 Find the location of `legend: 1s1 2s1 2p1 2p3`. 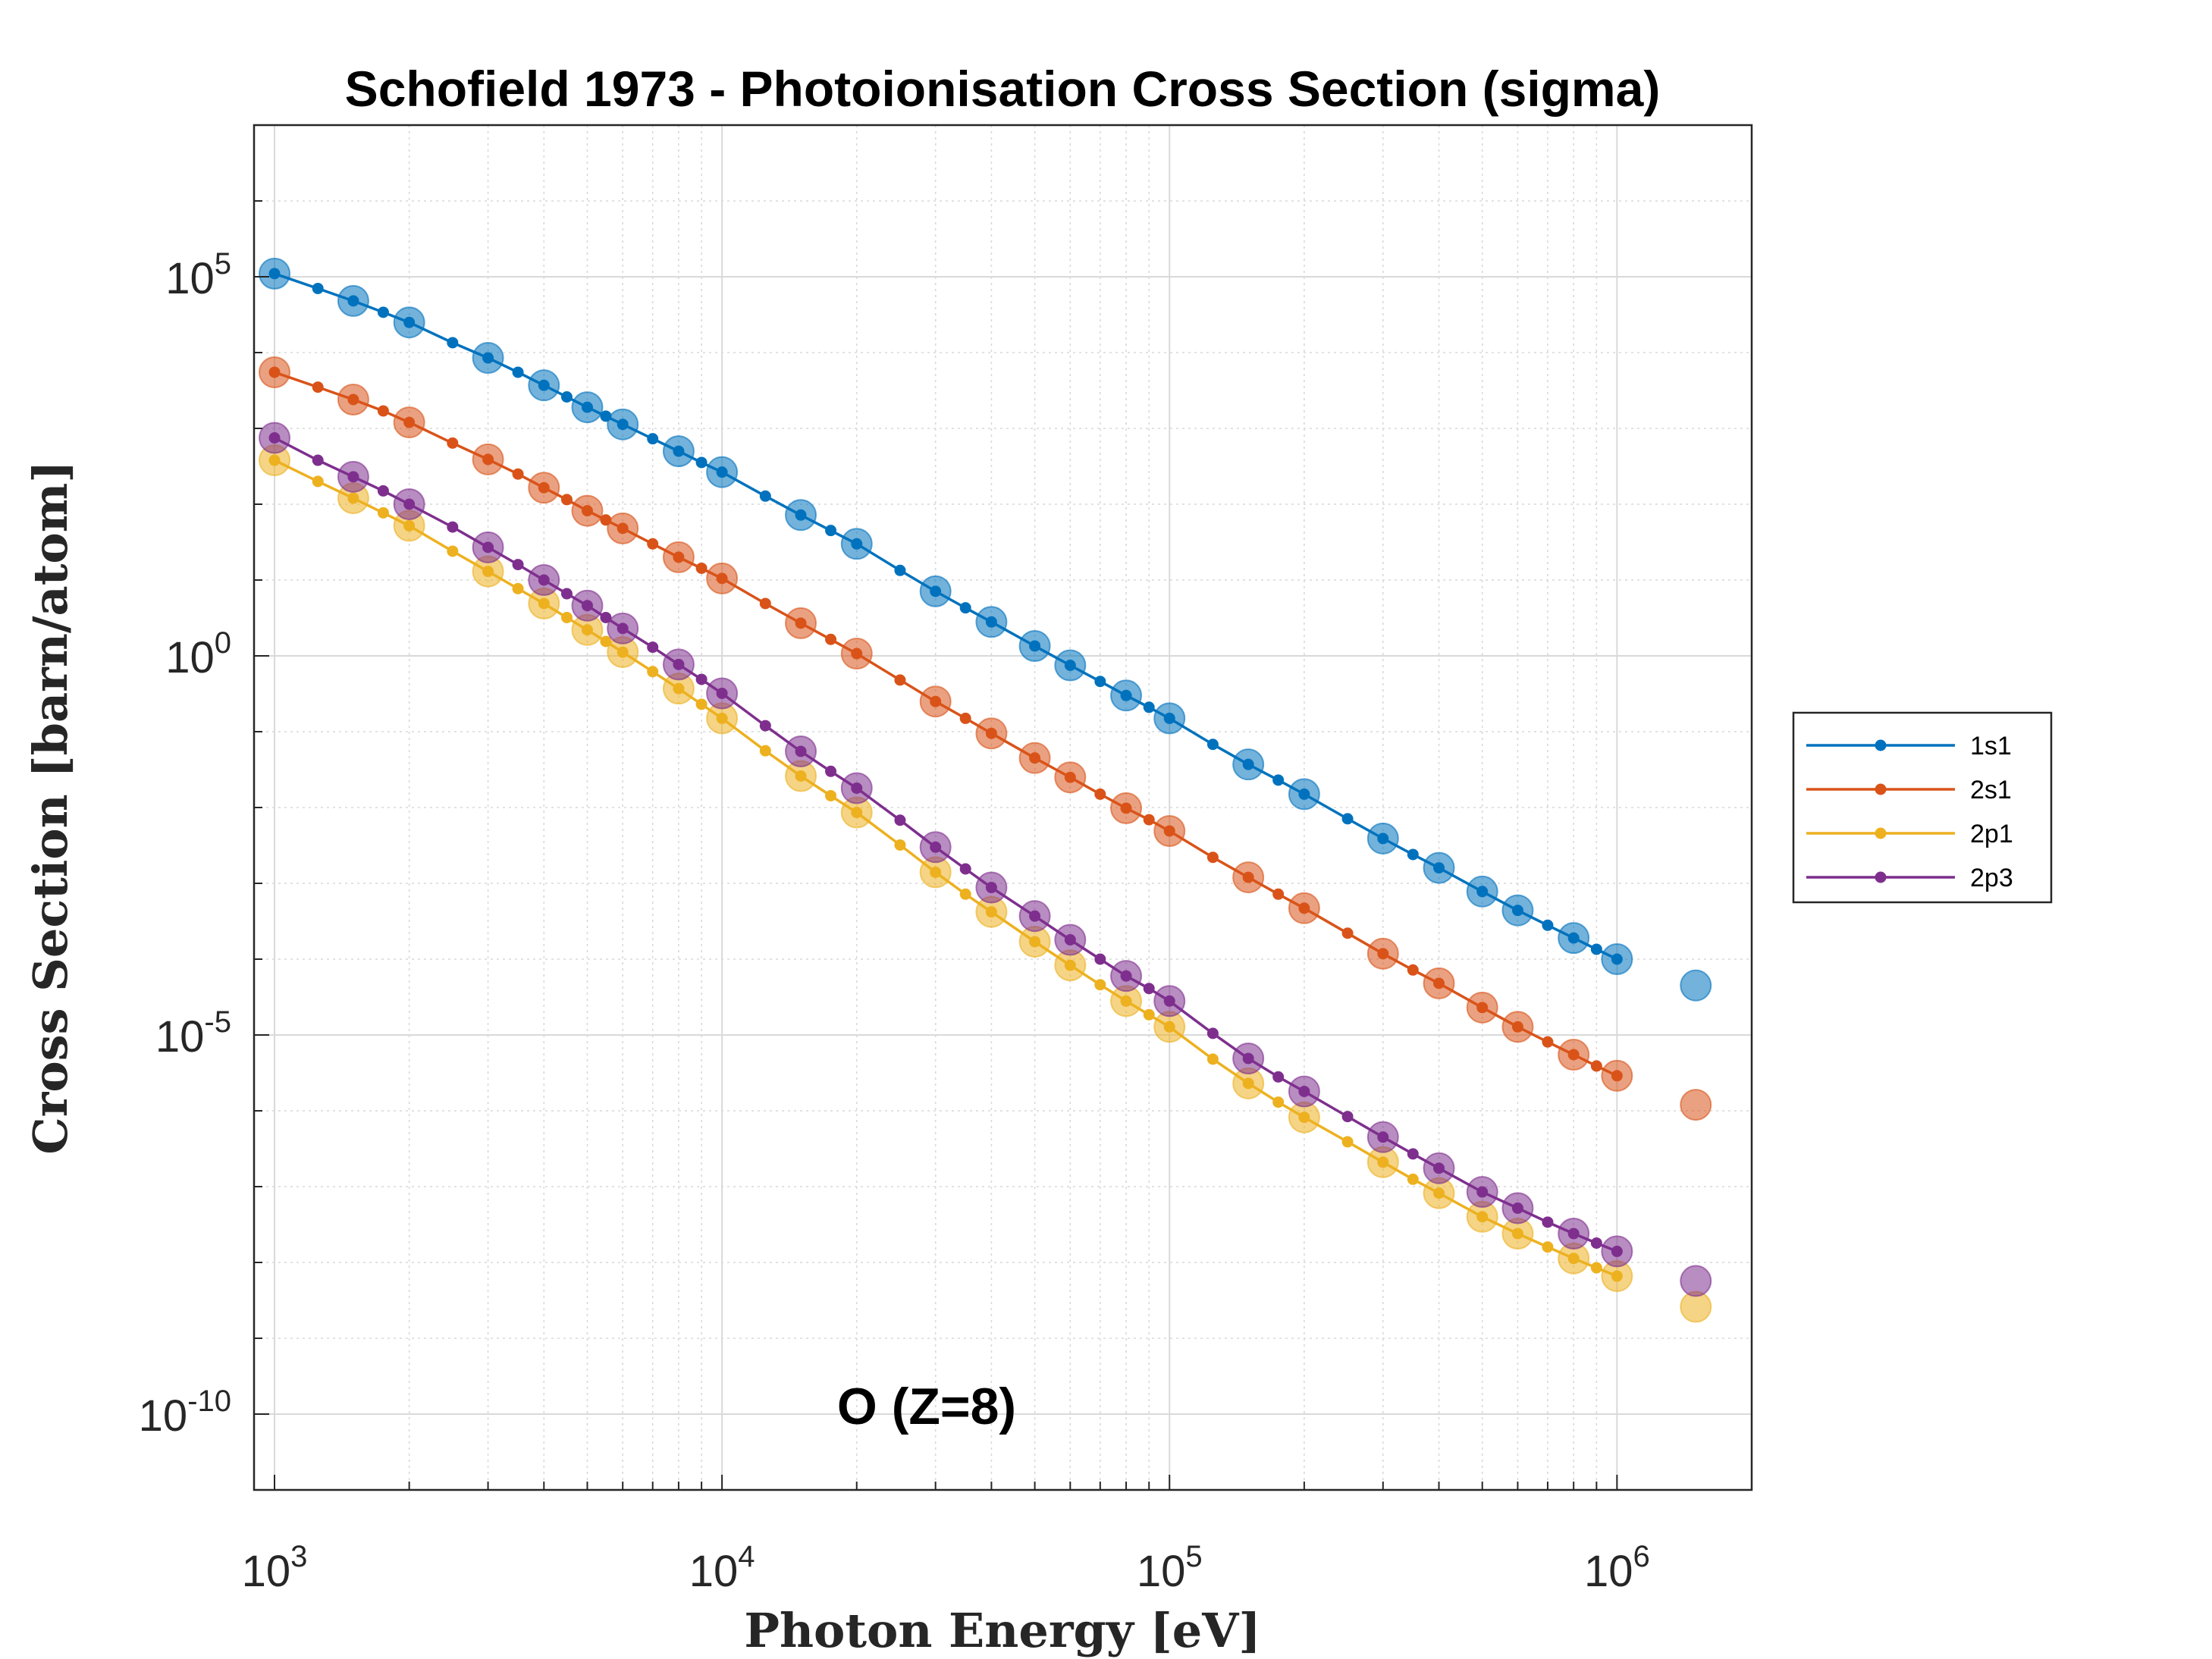

legend: 1s1 2s1 2p1 2p3 is located at coordinates (1922, 807).